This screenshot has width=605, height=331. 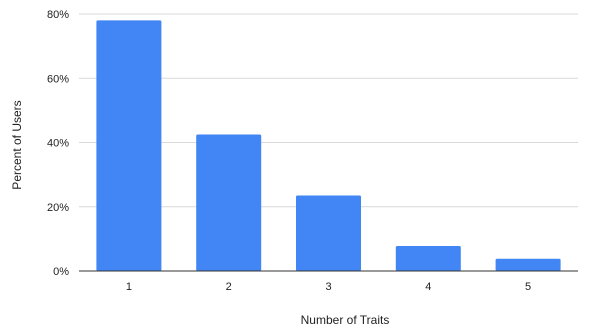 I want to click on x-tick-label: 5, so click(x=528, y=287).